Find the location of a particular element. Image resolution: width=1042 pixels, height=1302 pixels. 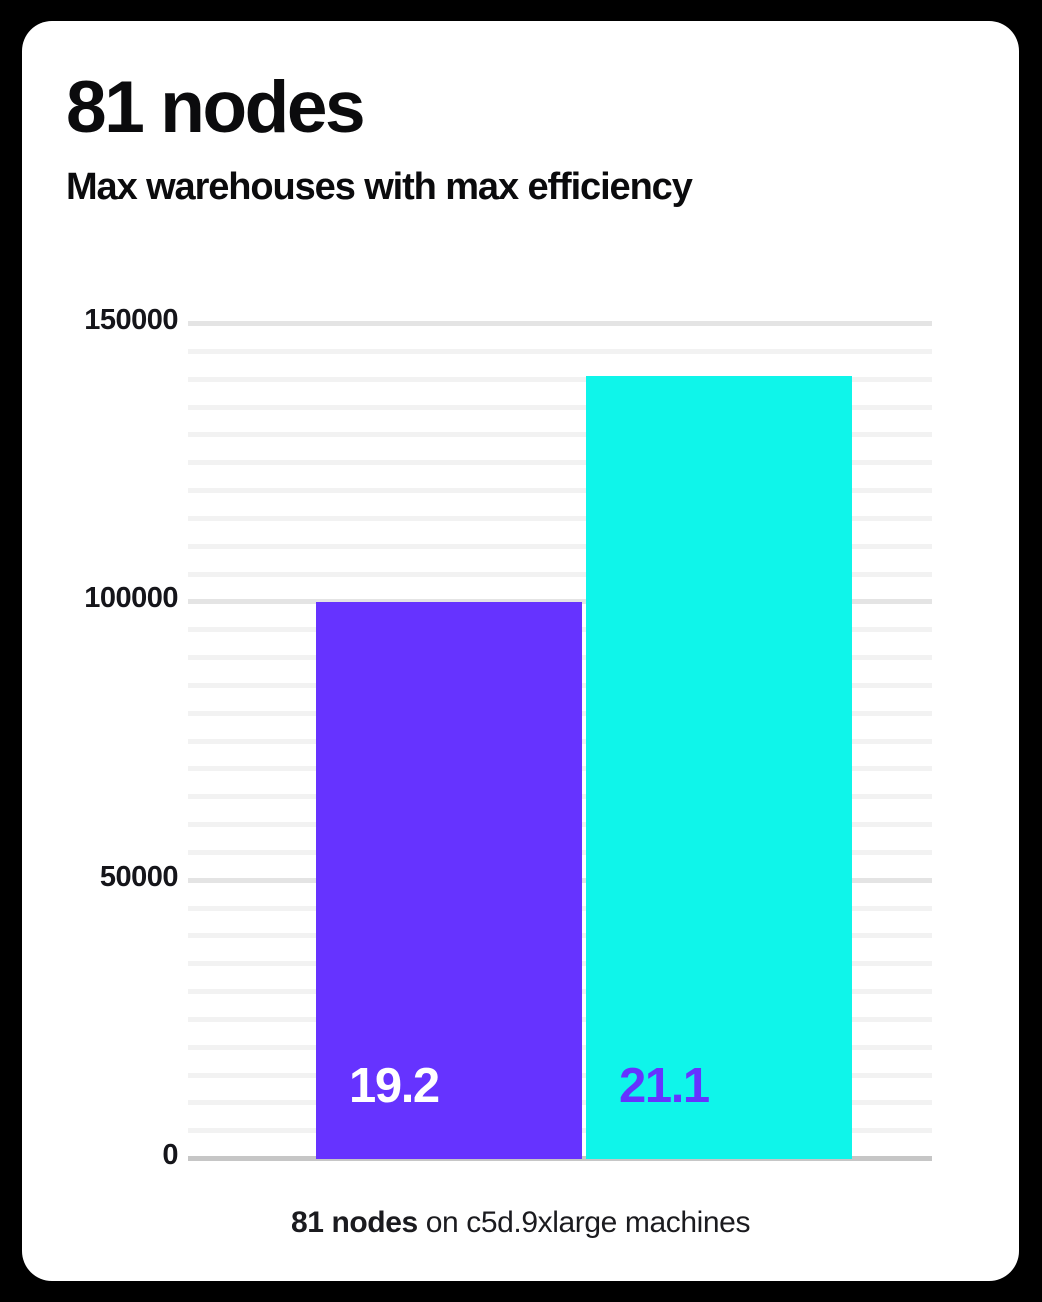

caption-rest: on c5d.9xlarge machines is located at coordinates (584, 1222).